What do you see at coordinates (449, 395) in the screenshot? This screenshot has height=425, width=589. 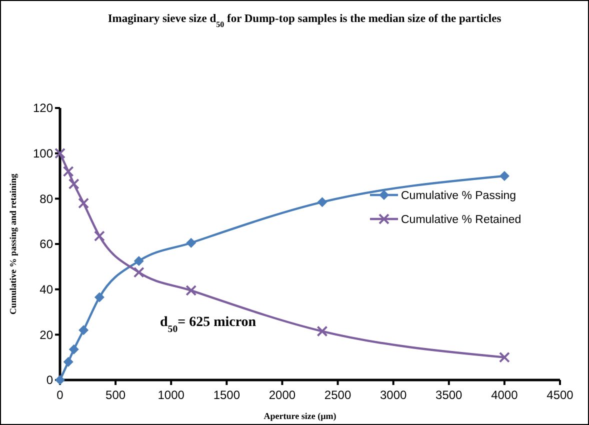 I see `x-tick-label: 3500` at bounding box center [449, 395].